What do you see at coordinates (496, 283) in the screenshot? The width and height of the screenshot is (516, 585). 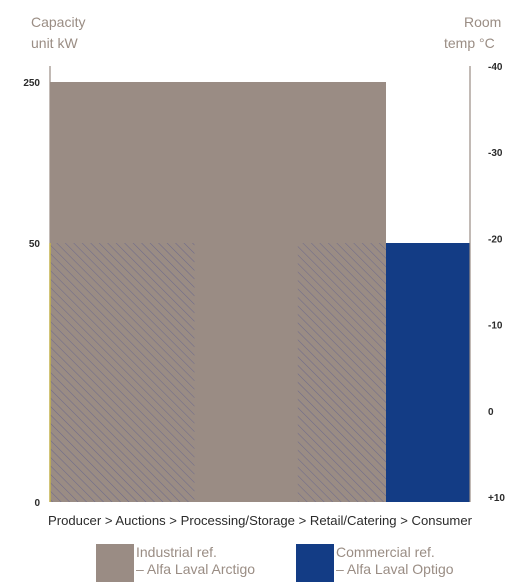 I see `right-axis-ticks: -40 -30 -20 -10 0 +10` at bounding box center [496, 283].